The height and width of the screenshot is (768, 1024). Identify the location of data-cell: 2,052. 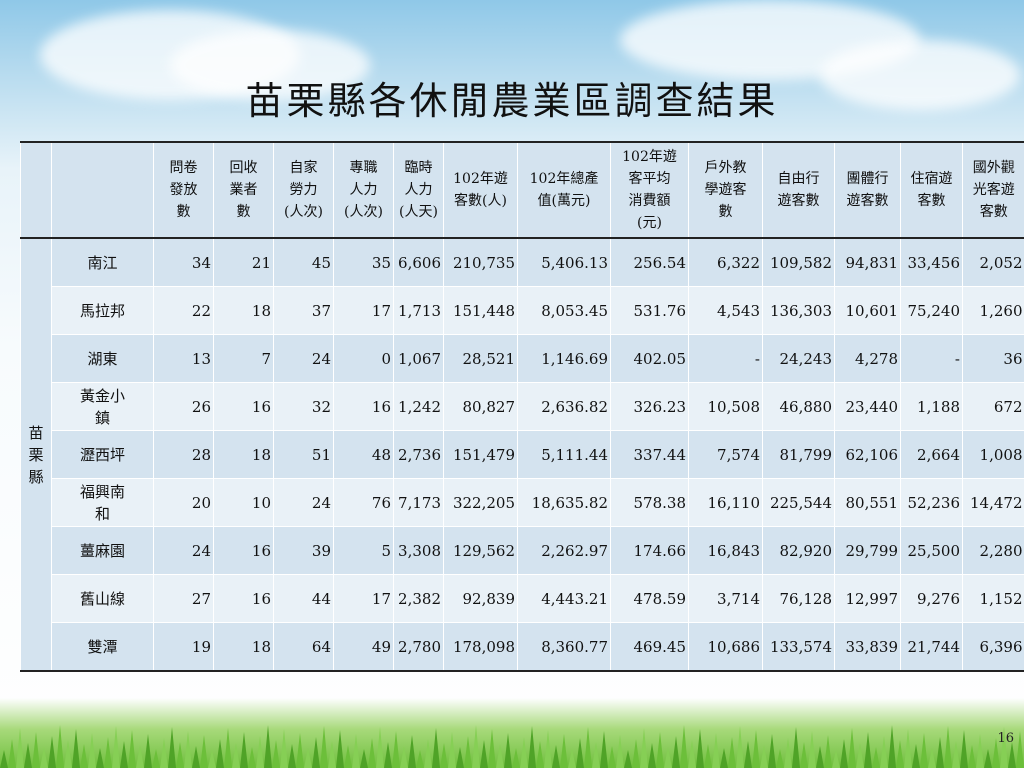
(993, 262).